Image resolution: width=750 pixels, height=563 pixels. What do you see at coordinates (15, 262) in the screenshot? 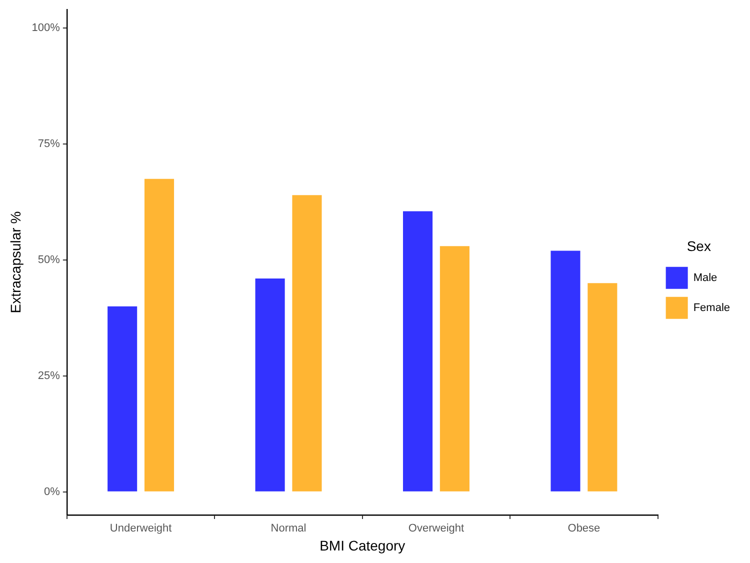
I see `y-axis-title: Extracapsular %` at bounding box center [15, 262].